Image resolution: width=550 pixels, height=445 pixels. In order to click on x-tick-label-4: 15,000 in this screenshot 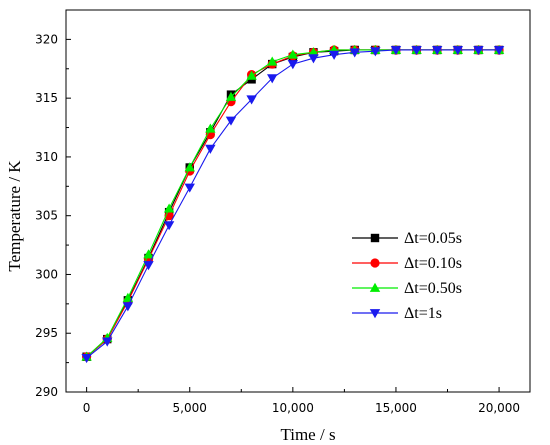, I will do `click(396, 408)`.